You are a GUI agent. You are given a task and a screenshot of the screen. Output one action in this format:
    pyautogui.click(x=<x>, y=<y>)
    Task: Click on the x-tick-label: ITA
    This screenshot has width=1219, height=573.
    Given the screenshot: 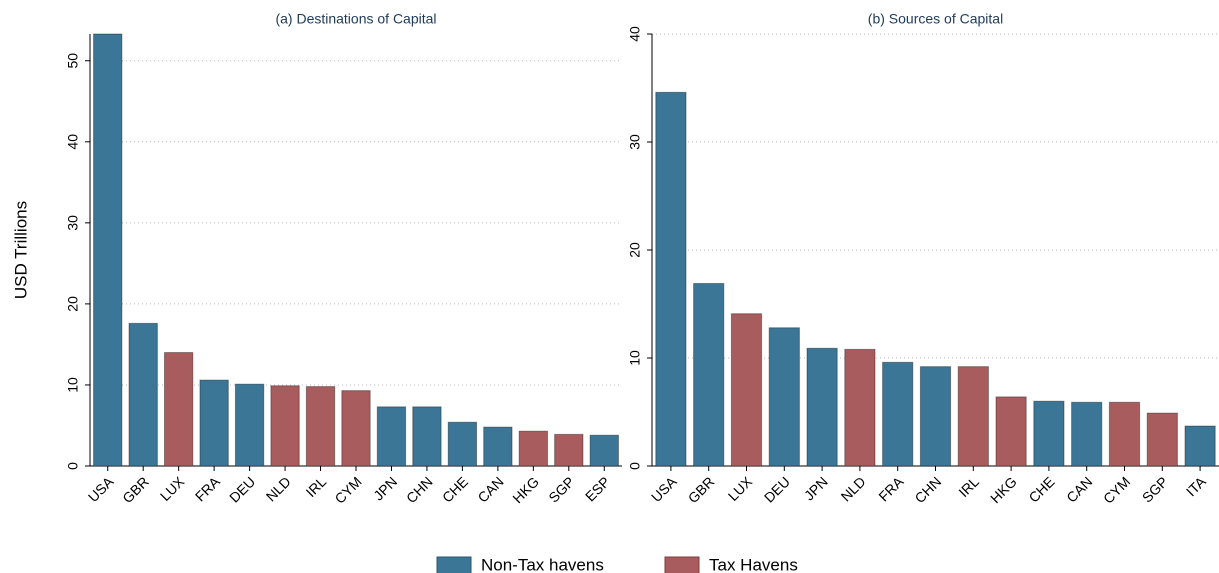 What is the action you would take?
    pyautogui.click(x=1196, y=486)
    